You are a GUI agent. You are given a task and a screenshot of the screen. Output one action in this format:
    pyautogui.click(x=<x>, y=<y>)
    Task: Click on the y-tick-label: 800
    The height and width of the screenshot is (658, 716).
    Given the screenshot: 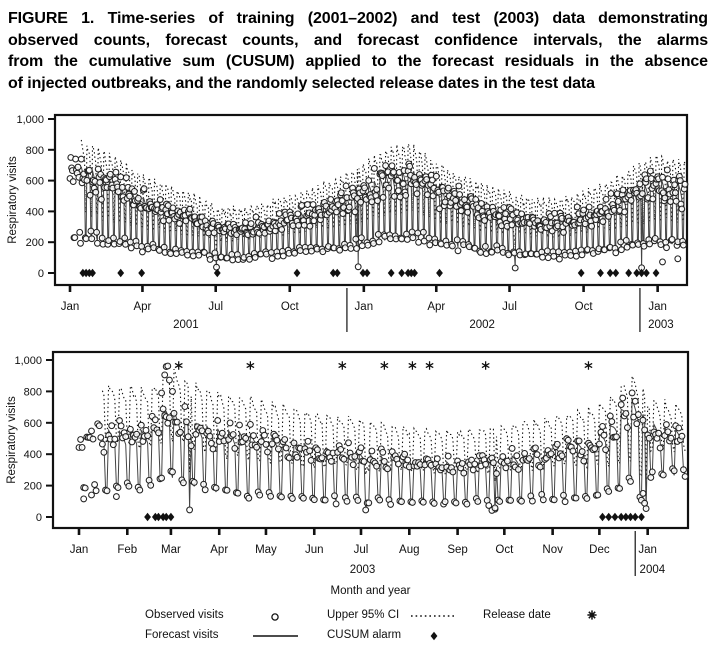 What is the action you would take?
    pyautogui.click(x=33, y=392)
    